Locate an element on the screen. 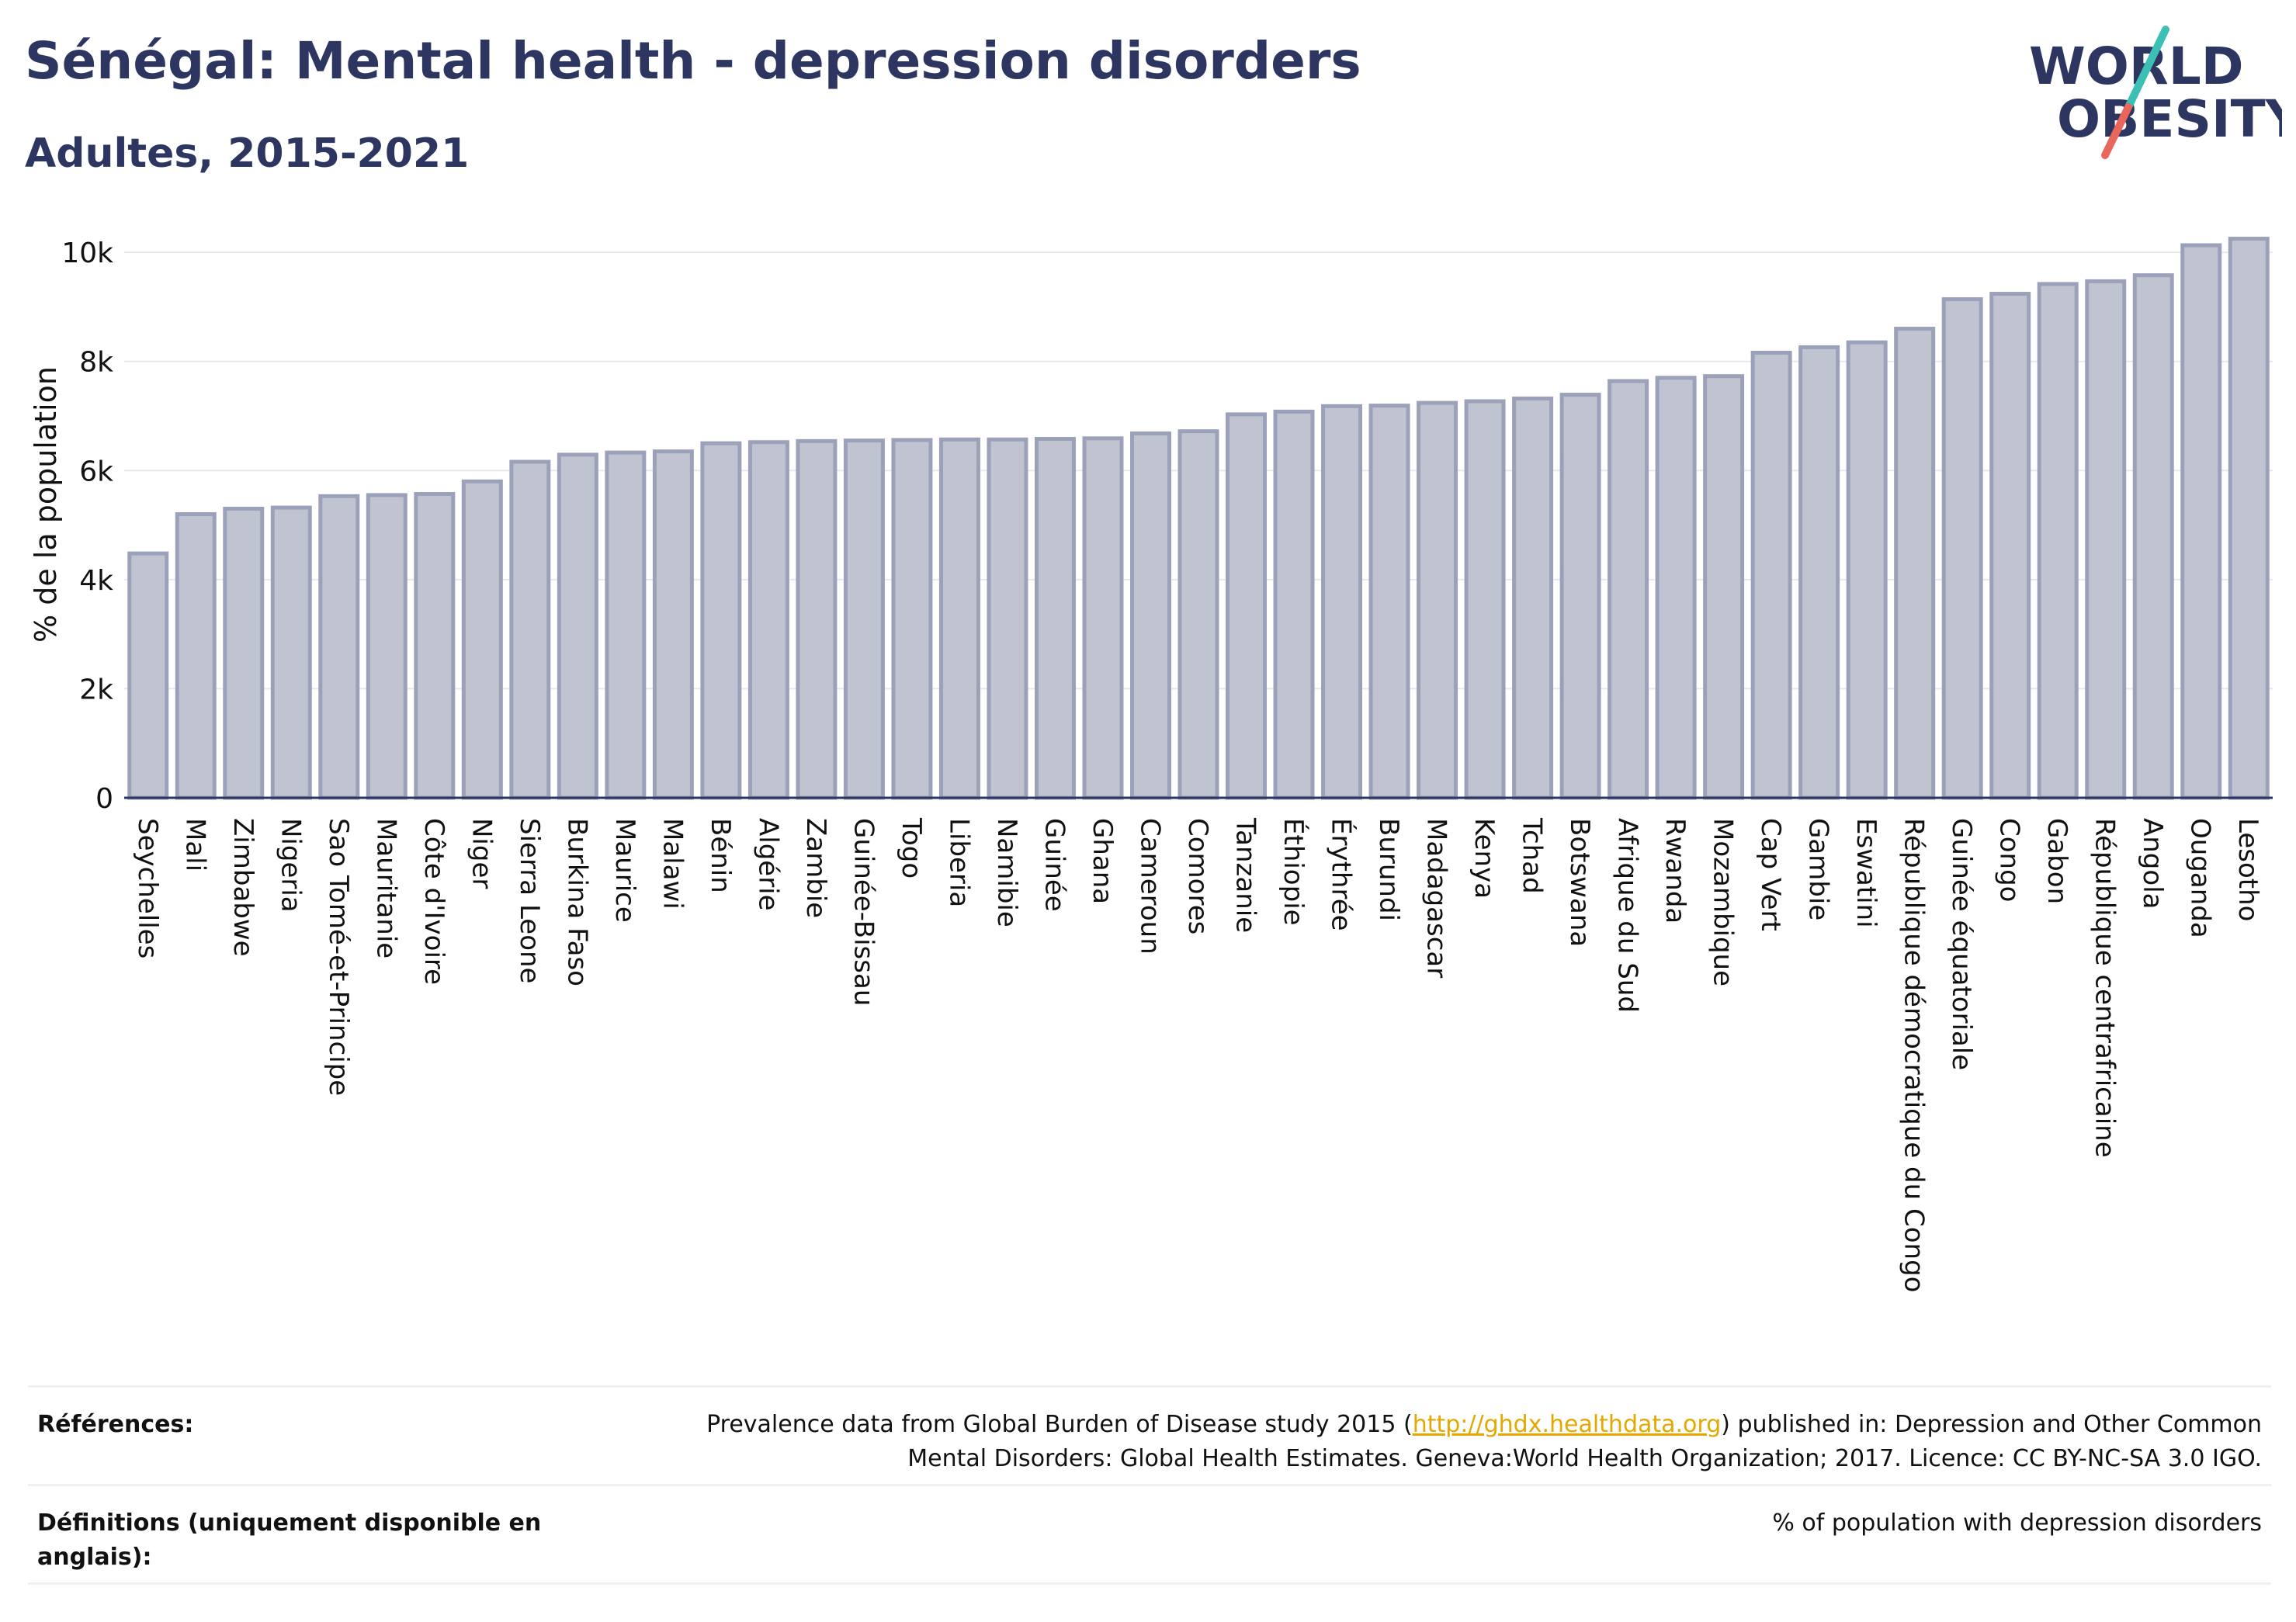 Image resolution: width=2296 pixels, height=1622 pixels. y-axis-label: % de la population is located at coordinates (46, 504).